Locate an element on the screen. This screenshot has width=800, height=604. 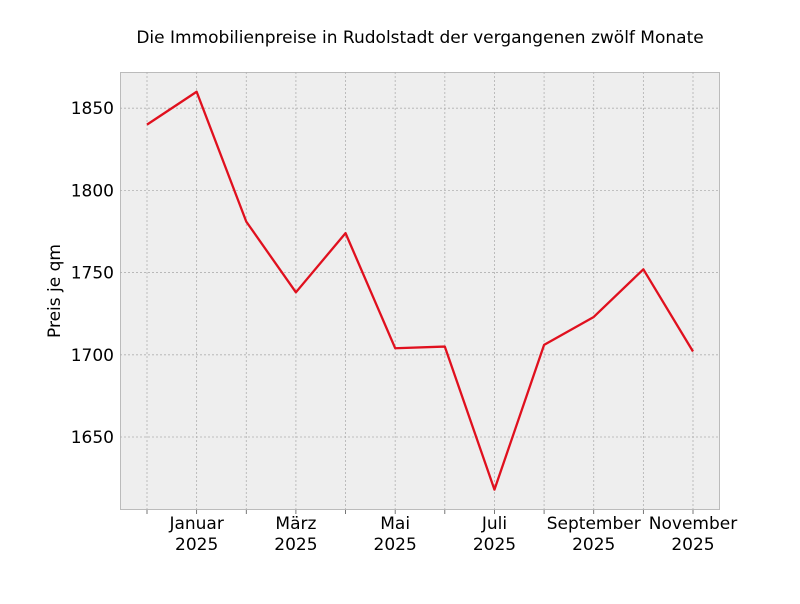
x-tick-label: Mai is located at coordinates (395, 524).